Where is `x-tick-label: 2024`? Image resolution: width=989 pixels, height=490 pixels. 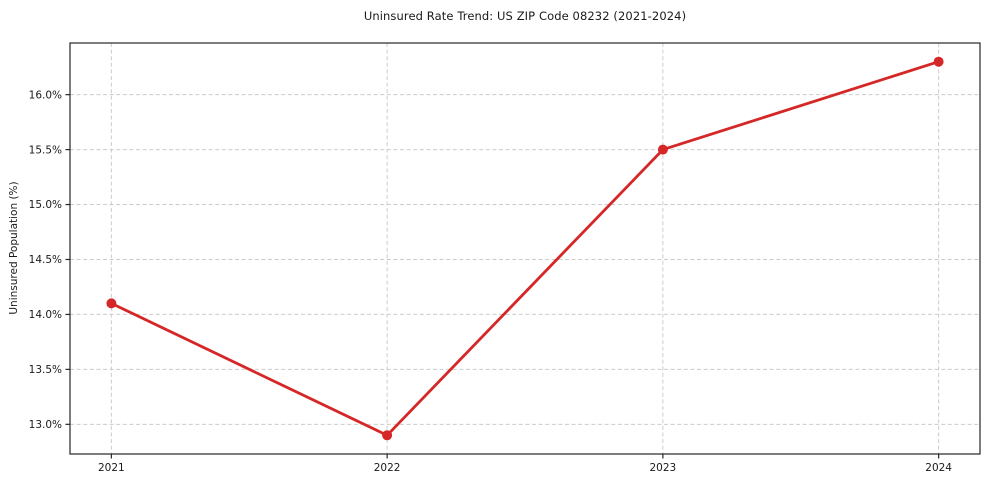 x-tick-label: 2024 is located at coordinates (938, 468).